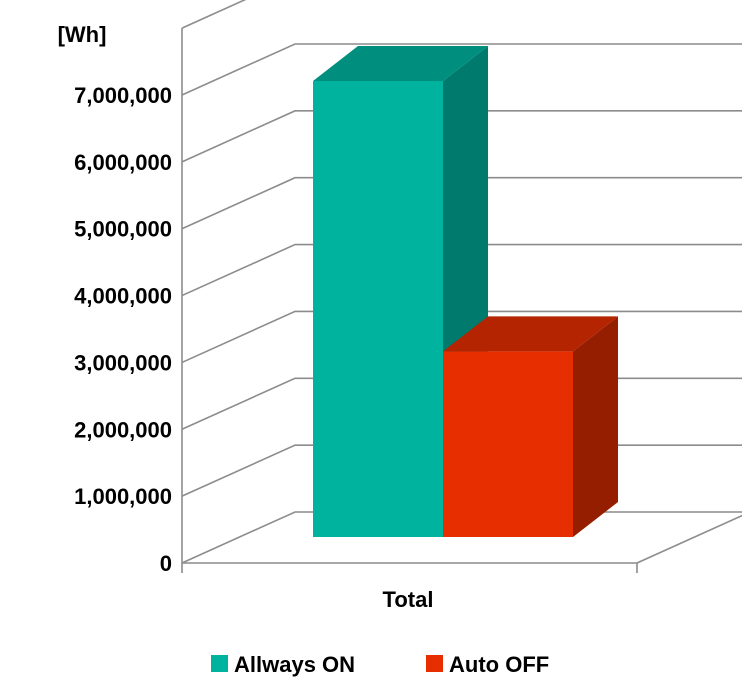 Image resolution: width=742 pixels, height=688 pixels. I want to click on y-tick-label: 3,000,000, so click(123, 362).